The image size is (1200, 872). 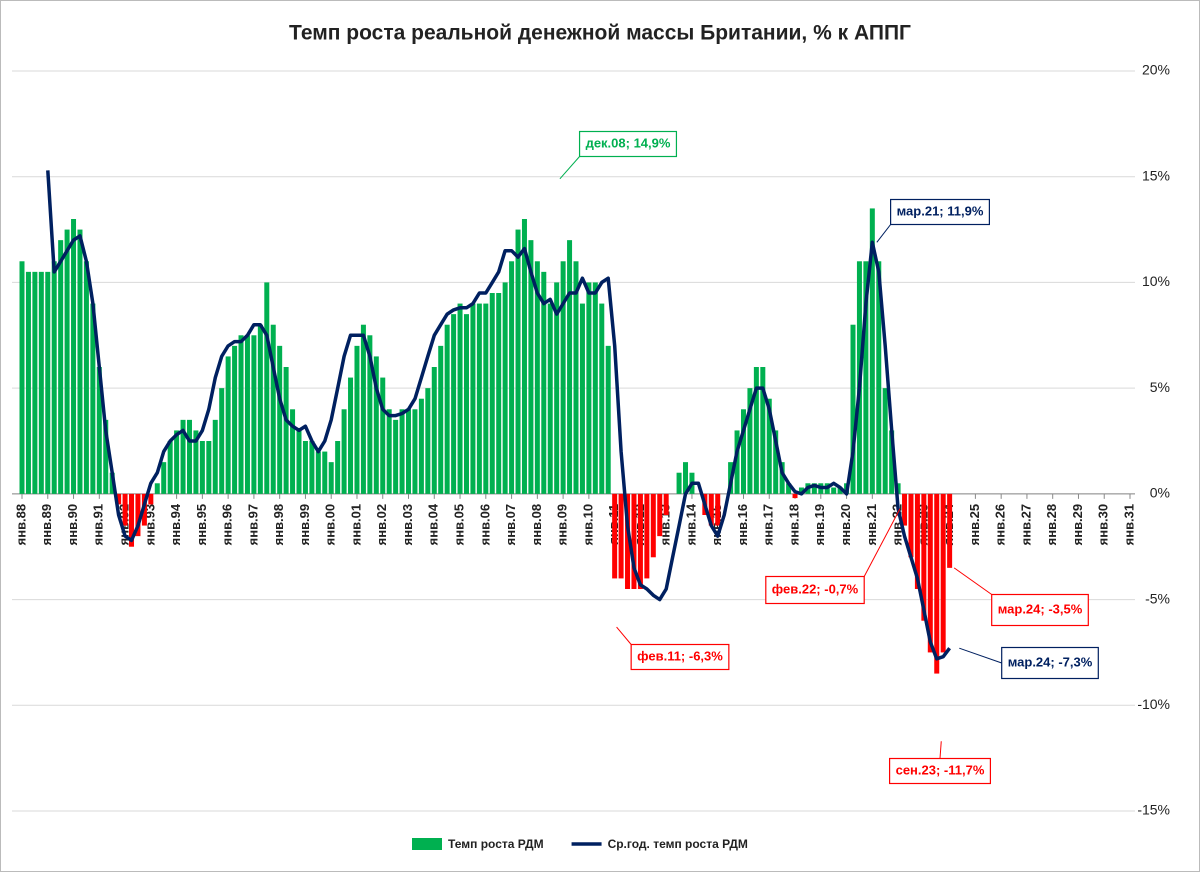 I want to click on x-tick-label: янв.29, so click(x=1077, y=525).